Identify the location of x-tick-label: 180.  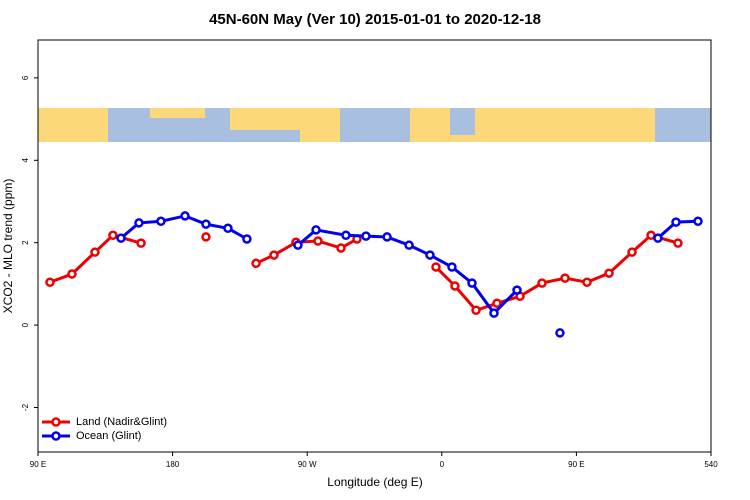
(173, 464).